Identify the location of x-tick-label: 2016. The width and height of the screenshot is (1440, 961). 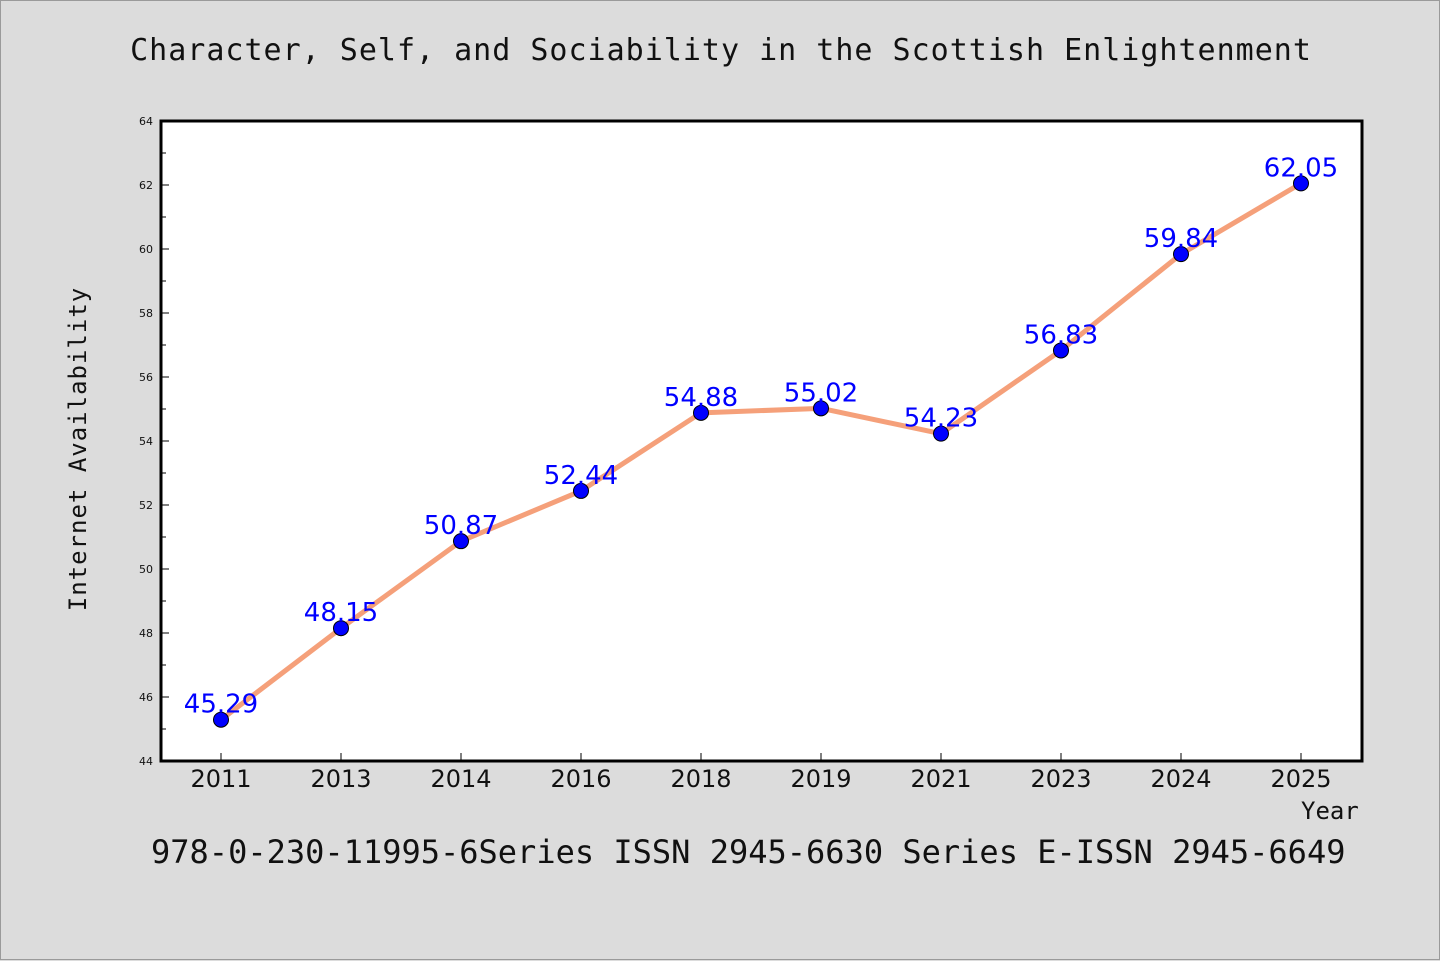
(580, 779).